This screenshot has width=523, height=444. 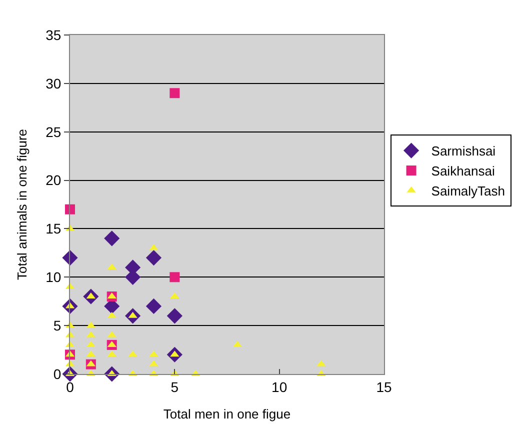 What do you see at coordinates (54, 180) in the screenshot?
I see `y-tick-label: 20` at bounding box center [54, 180].